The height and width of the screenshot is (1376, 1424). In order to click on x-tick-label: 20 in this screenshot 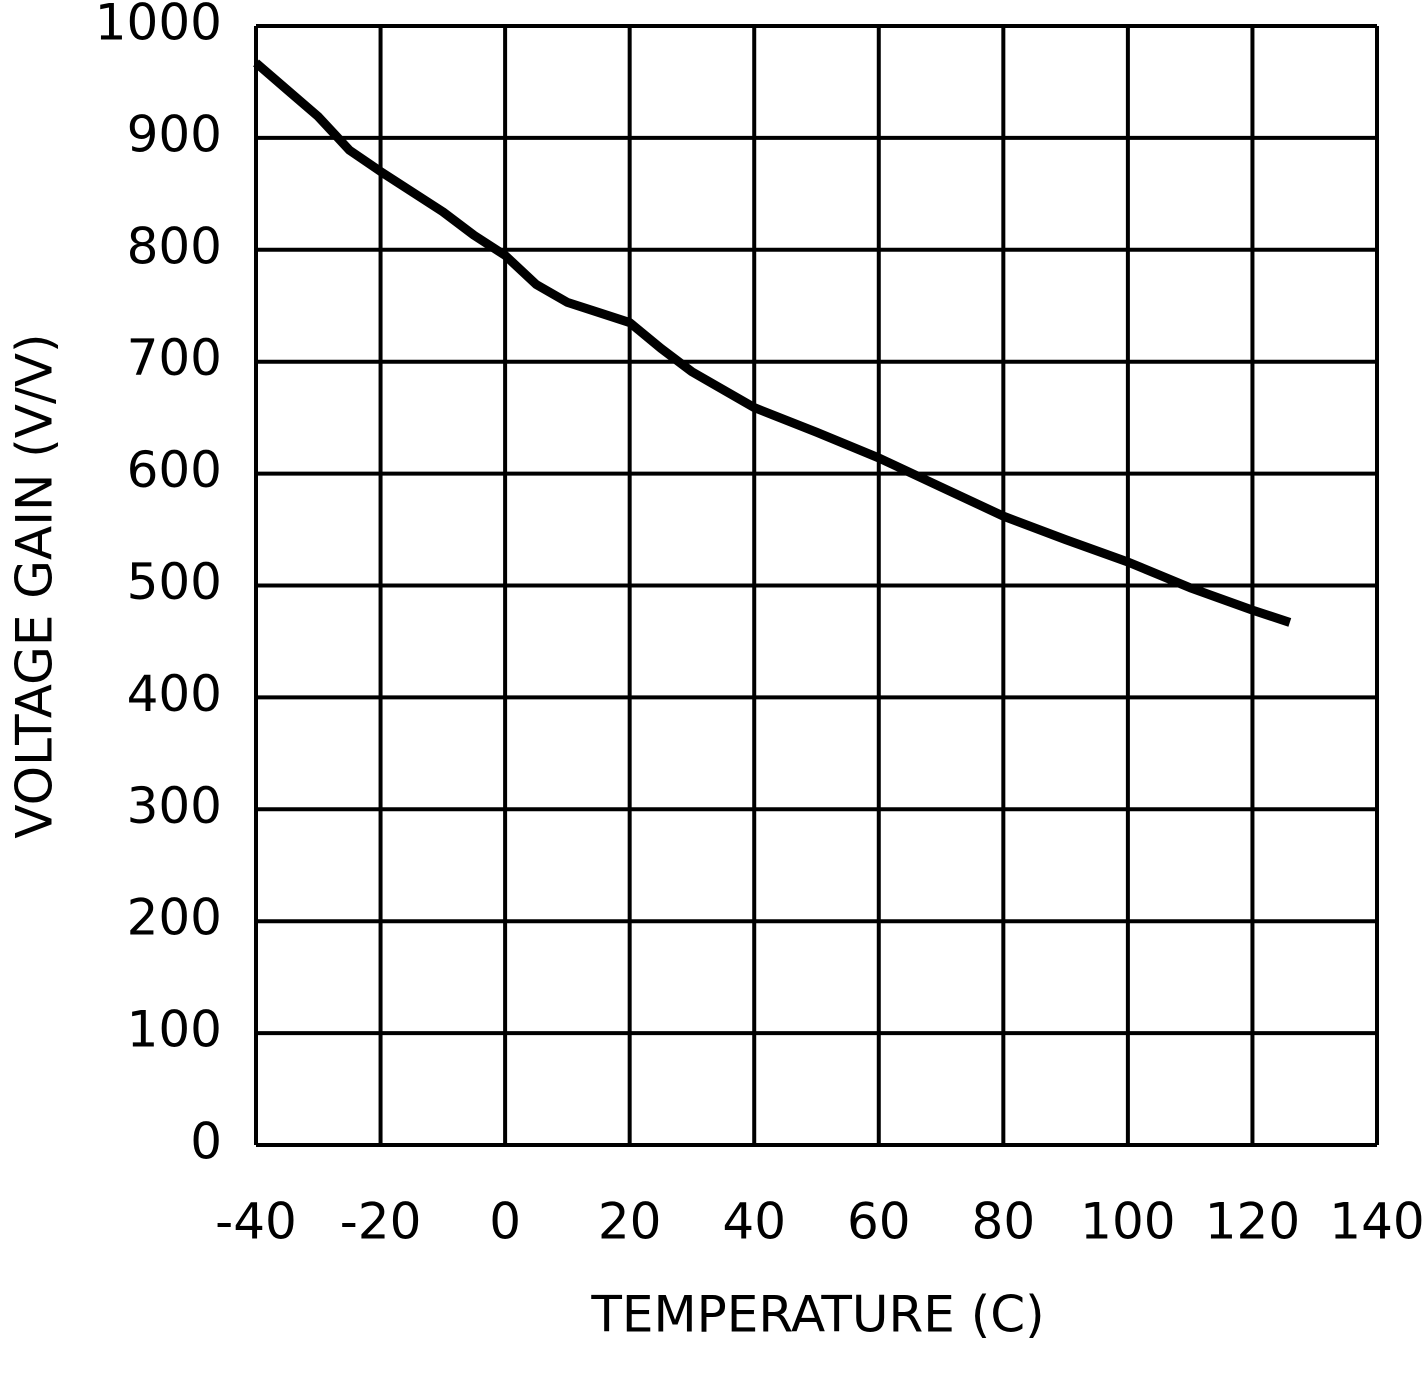, I will do `click(630, 1222)`.